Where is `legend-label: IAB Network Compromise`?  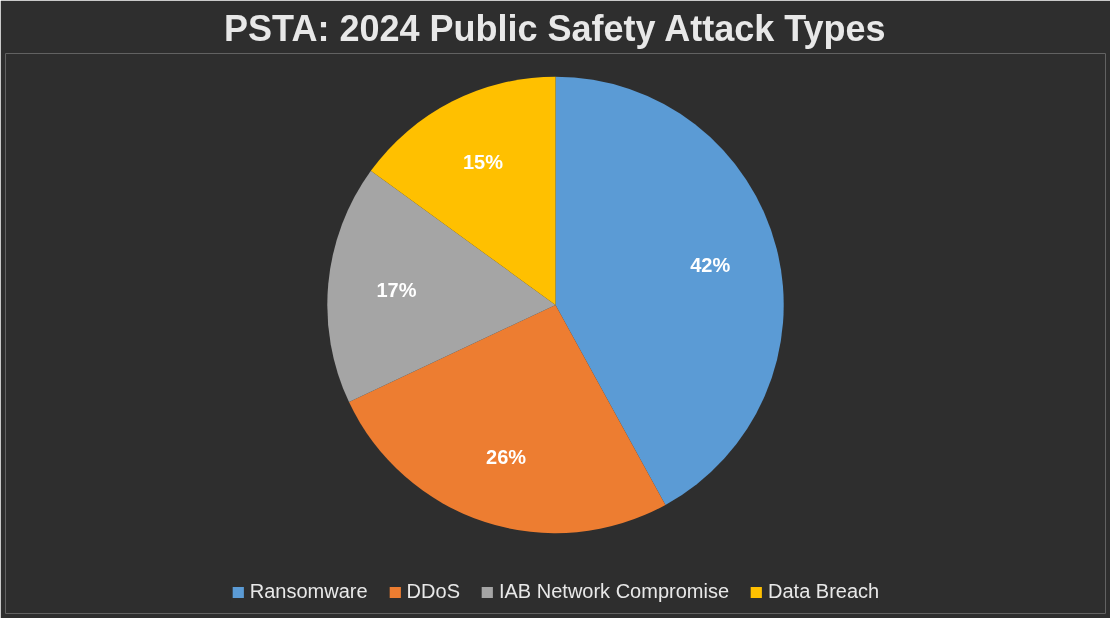 legend-label: IAB Network Compromise is located at coordinates (614, 591).